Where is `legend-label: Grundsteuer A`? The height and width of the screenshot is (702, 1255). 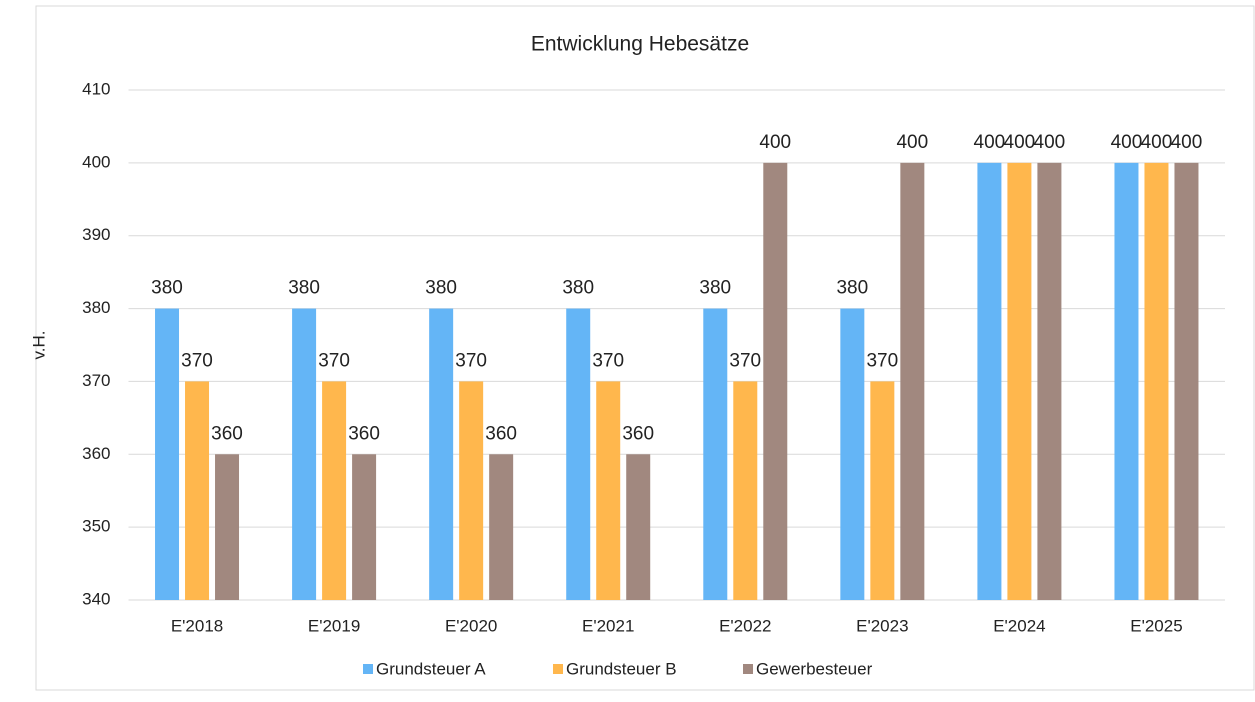 legend-label: Grundsteuer A is located at coordinates (431, 668).